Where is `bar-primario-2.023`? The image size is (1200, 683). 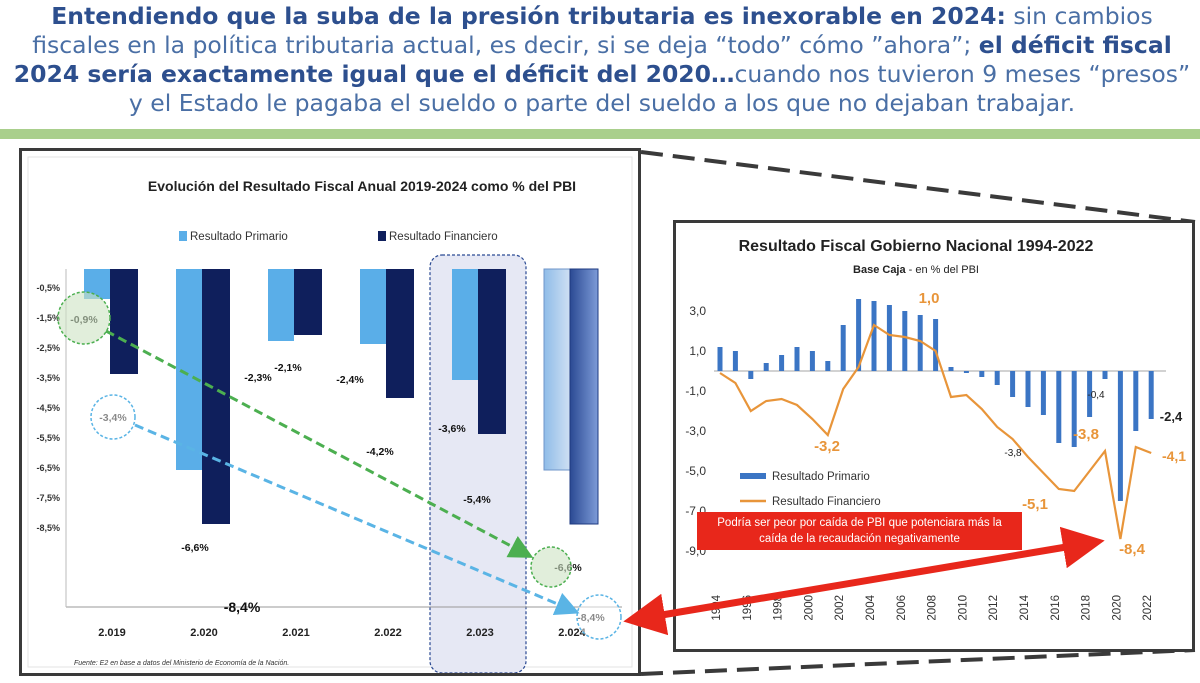 bar-primario-2.023 is located at coordinates (465, 324).